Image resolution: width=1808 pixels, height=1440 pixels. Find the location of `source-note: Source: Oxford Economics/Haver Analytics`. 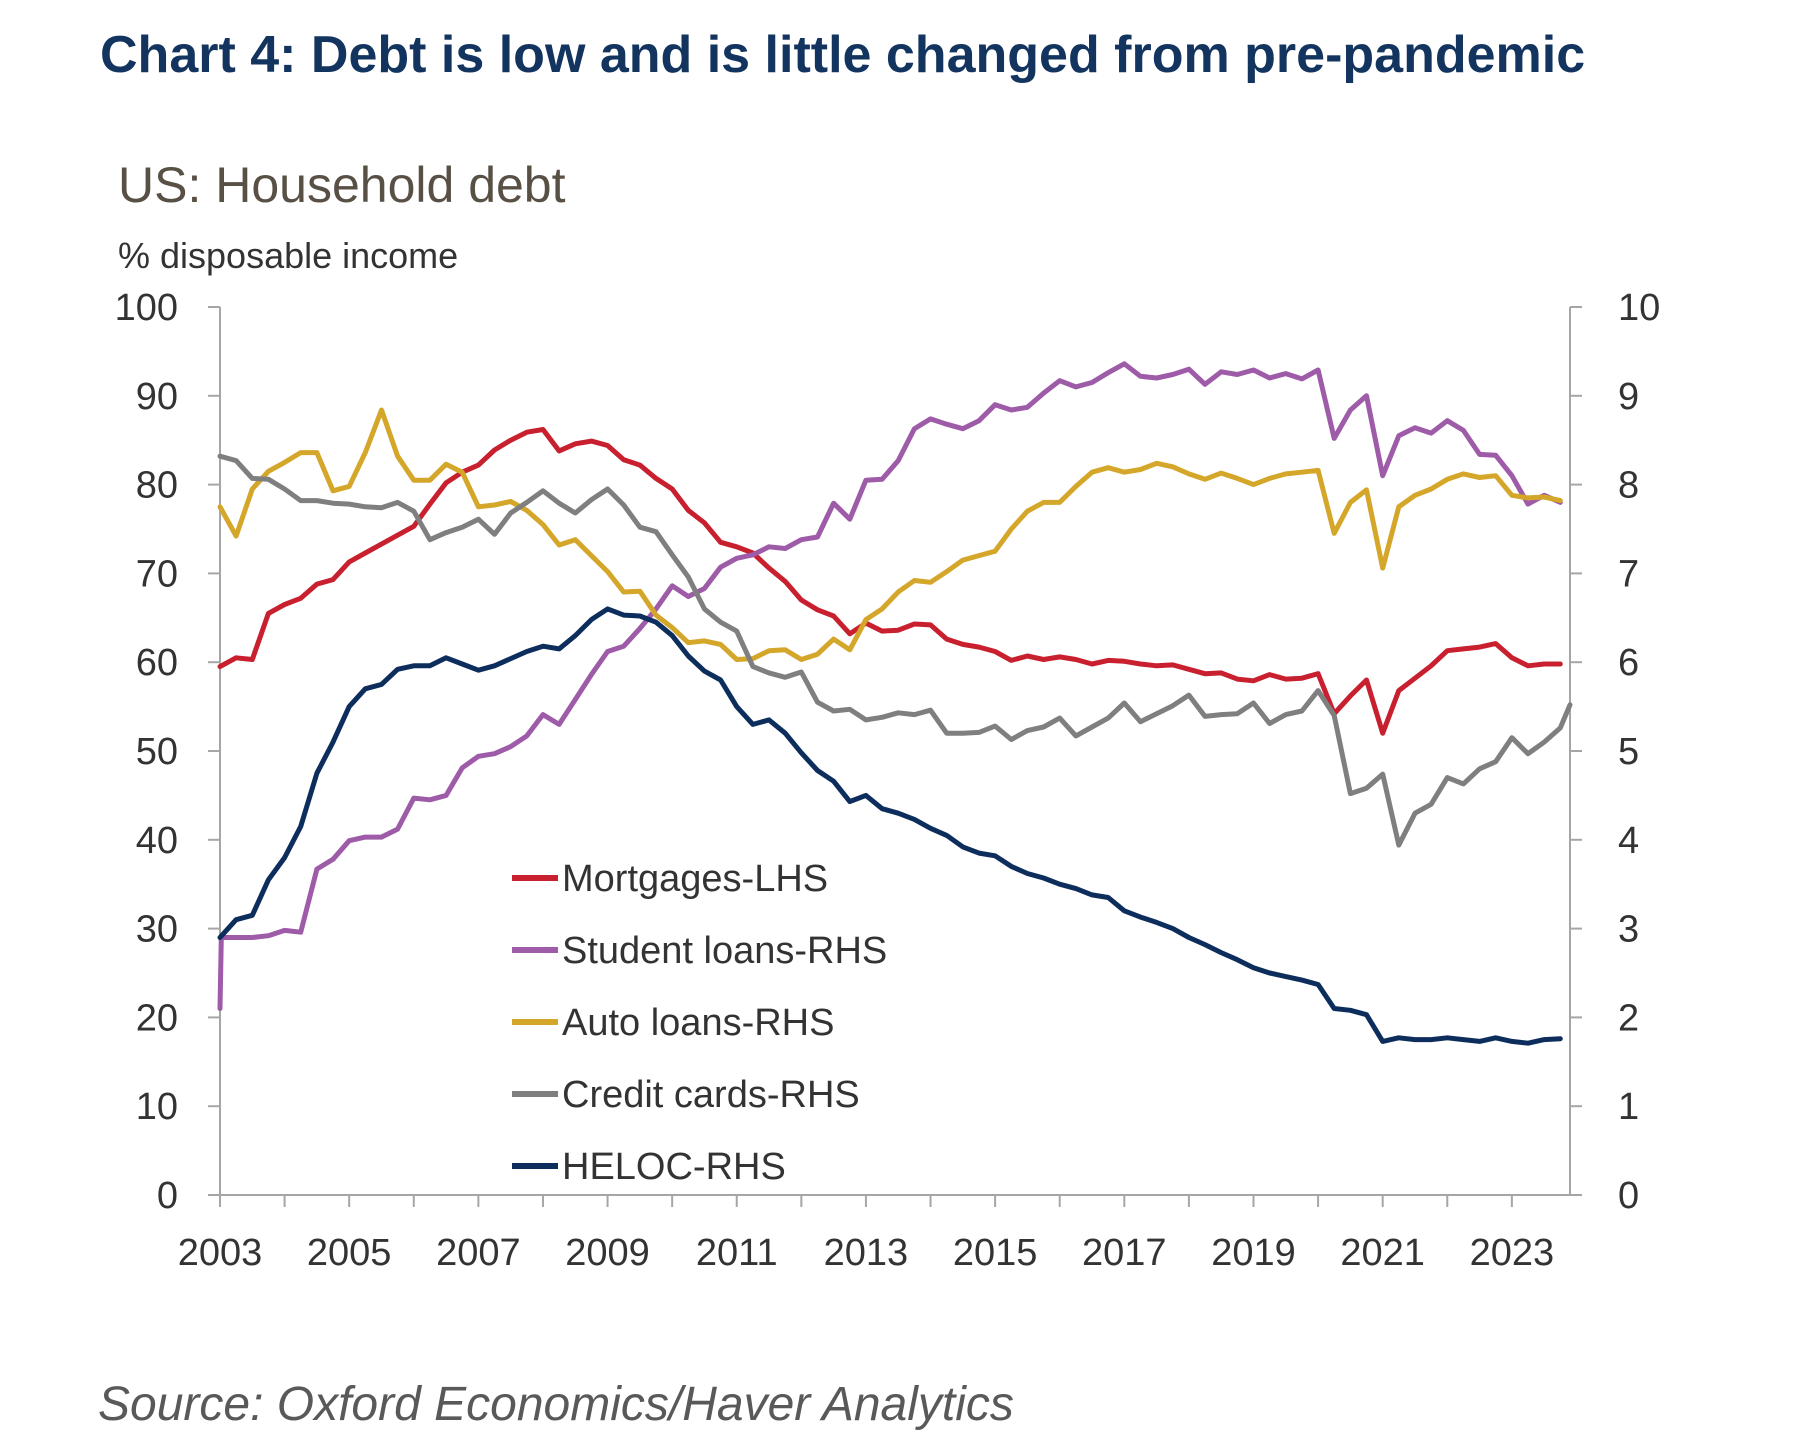

source-note: Source: Oxford Economics/Haver Analytics is located at coordinates (556, 1404).